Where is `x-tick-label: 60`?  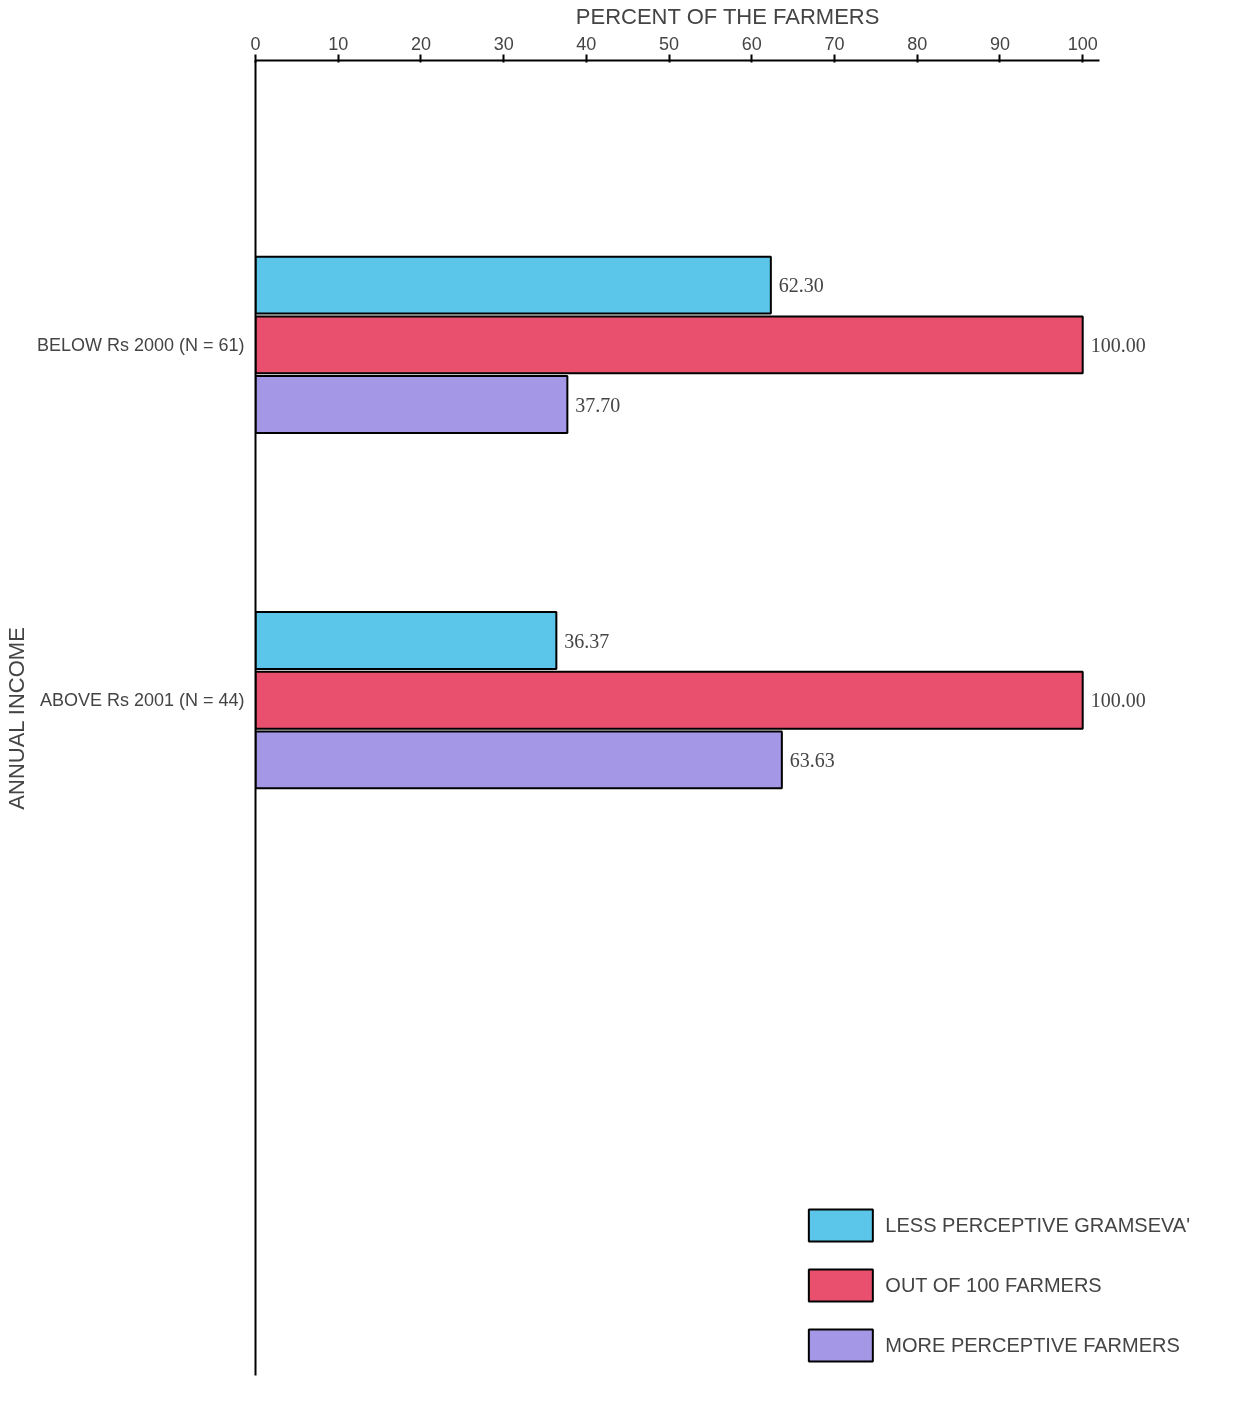
x-tick-label: 60 is located at coordinates (751, 43).